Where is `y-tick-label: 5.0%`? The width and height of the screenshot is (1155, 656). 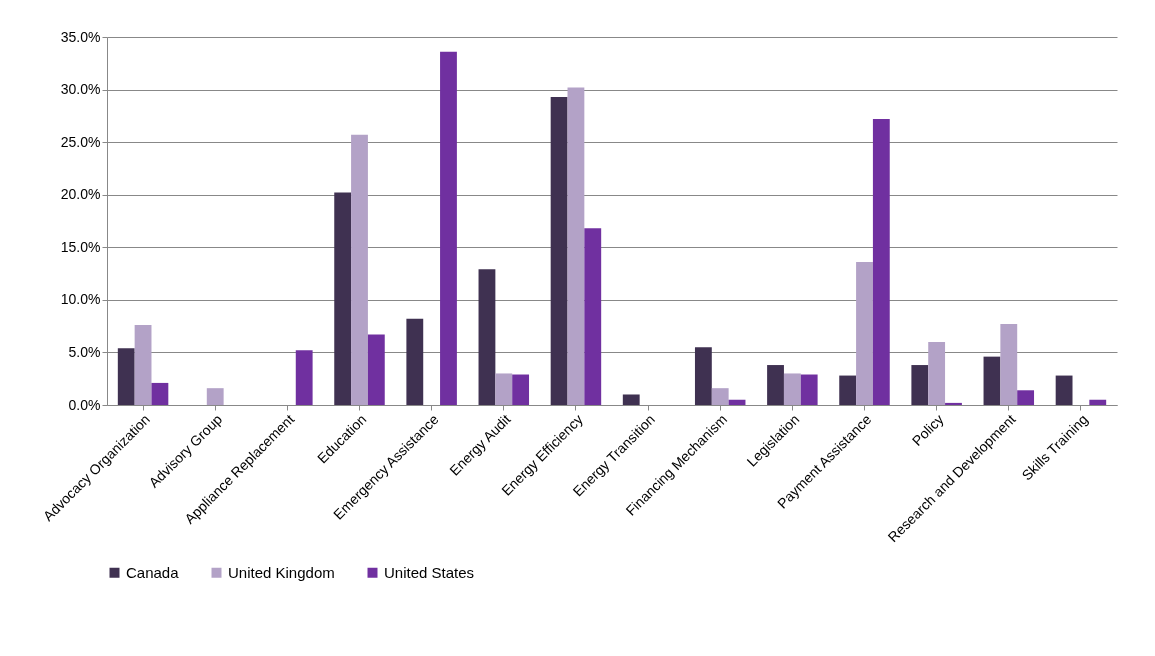
y-tick-label: 5.0% is located at coordinates (84, 351).